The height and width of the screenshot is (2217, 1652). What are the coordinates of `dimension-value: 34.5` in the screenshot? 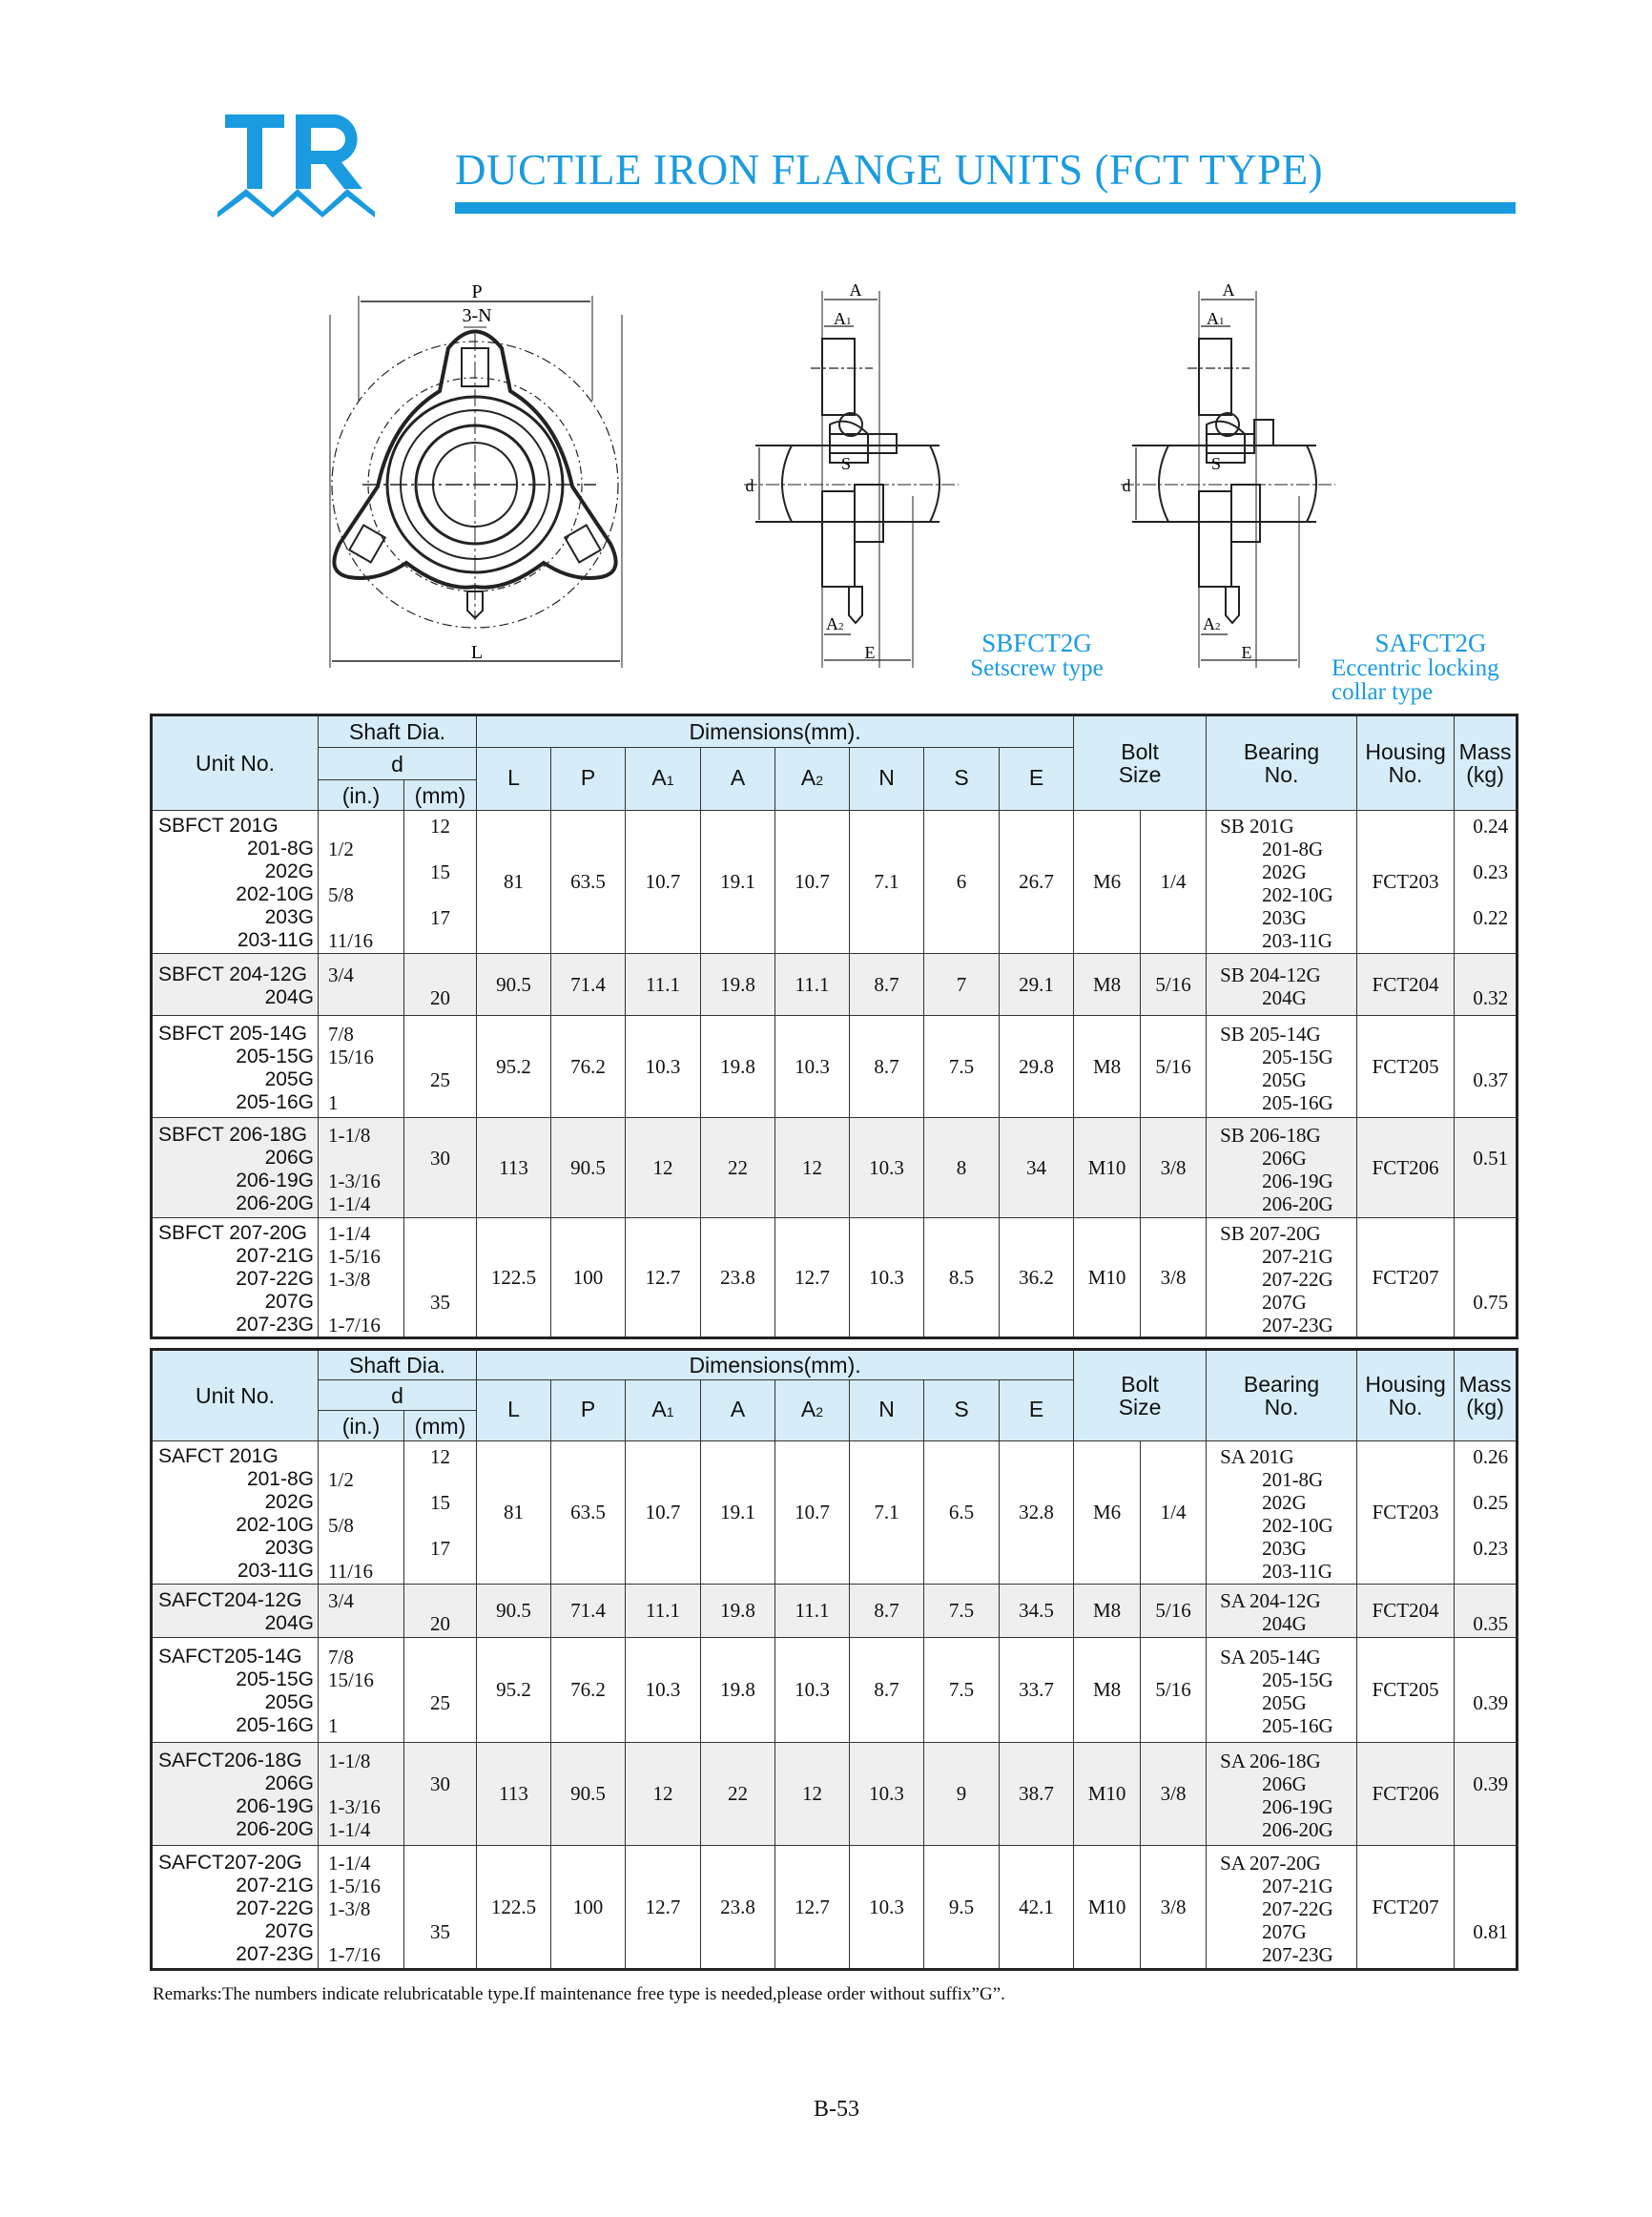 It's located at (1036, 1611).